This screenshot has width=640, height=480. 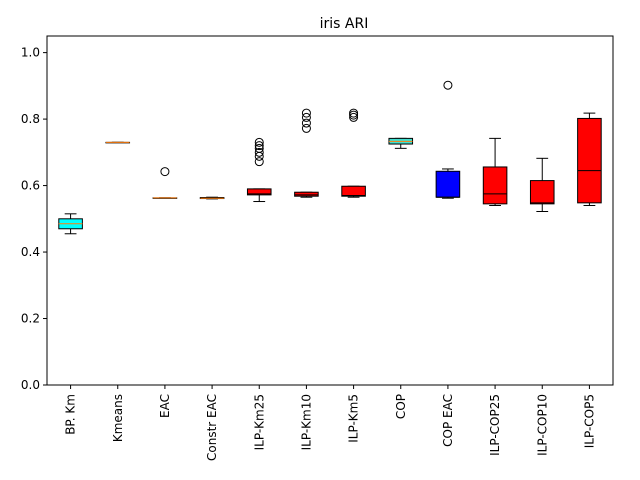 I want to click on x-tick-label: ILP-Km25, so click(x=259, y=422).